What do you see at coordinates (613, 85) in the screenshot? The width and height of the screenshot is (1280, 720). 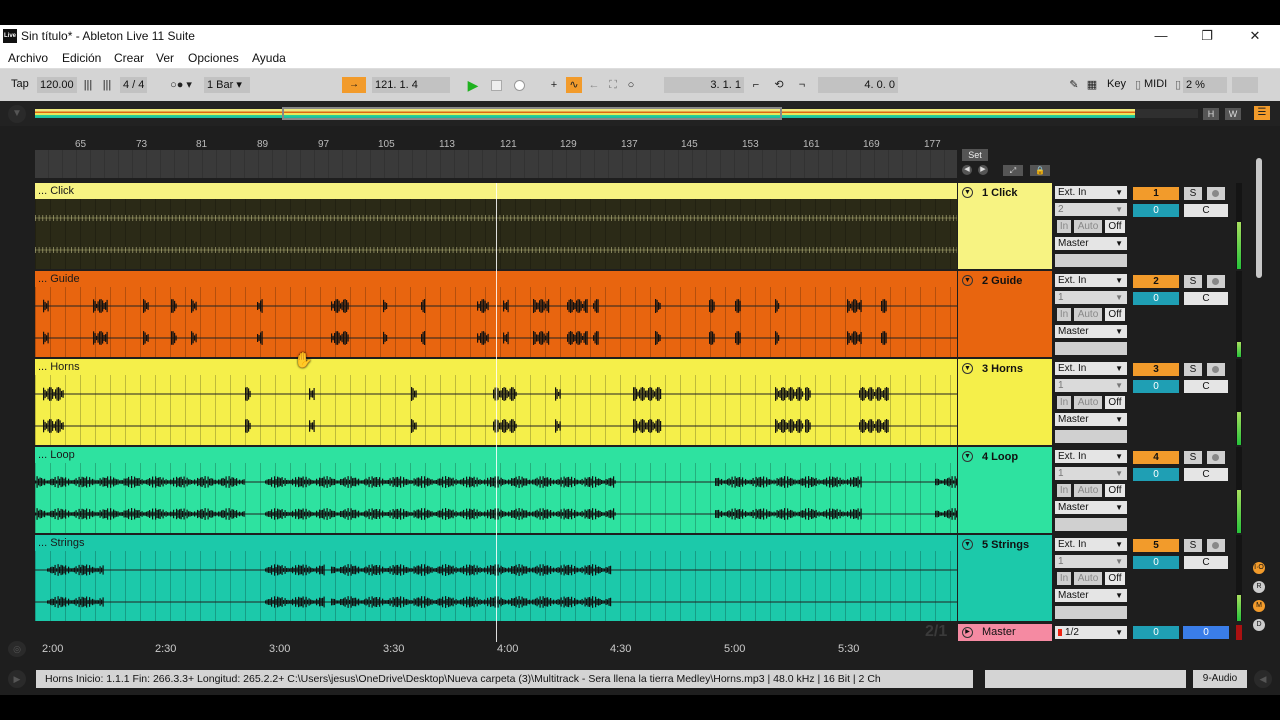 I see `capture-icon: ⛶` at bounding box center [613, 85].